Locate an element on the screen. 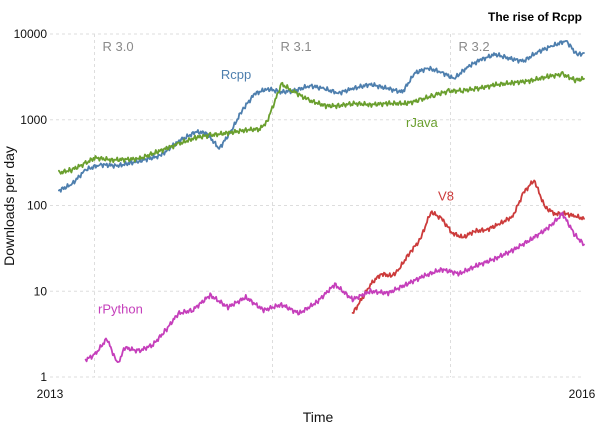 This screenshot has height=429, width=600. release-annotations: R 3.0 R 3.1 R 3.2 is located at coordinates (296, 46).